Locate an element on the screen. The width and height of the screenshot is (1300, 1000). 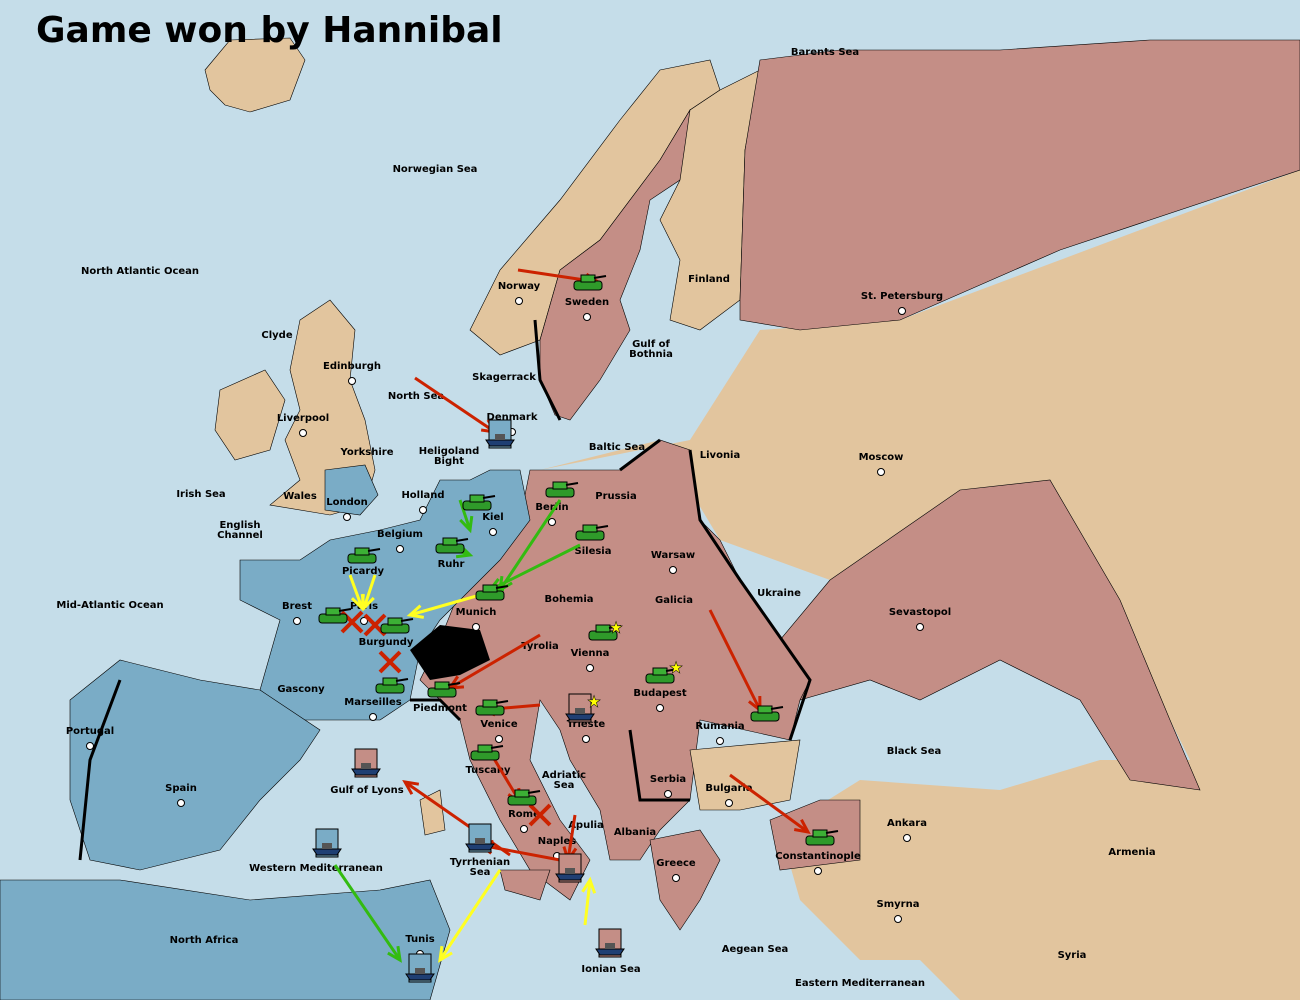
greece-region is located at coordinates (685, 880).